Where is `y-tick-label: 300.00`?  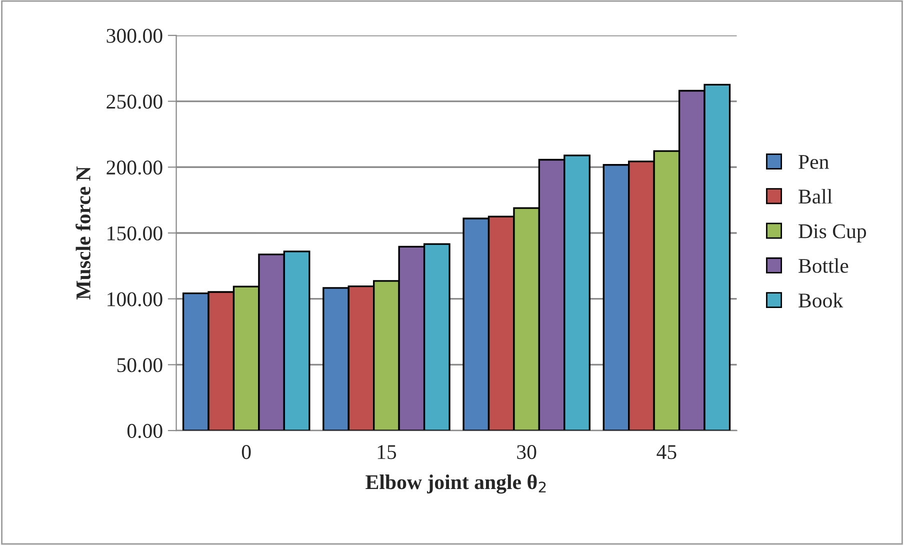
y-tick-label: 300.00 is located at coordinates (134, 35).